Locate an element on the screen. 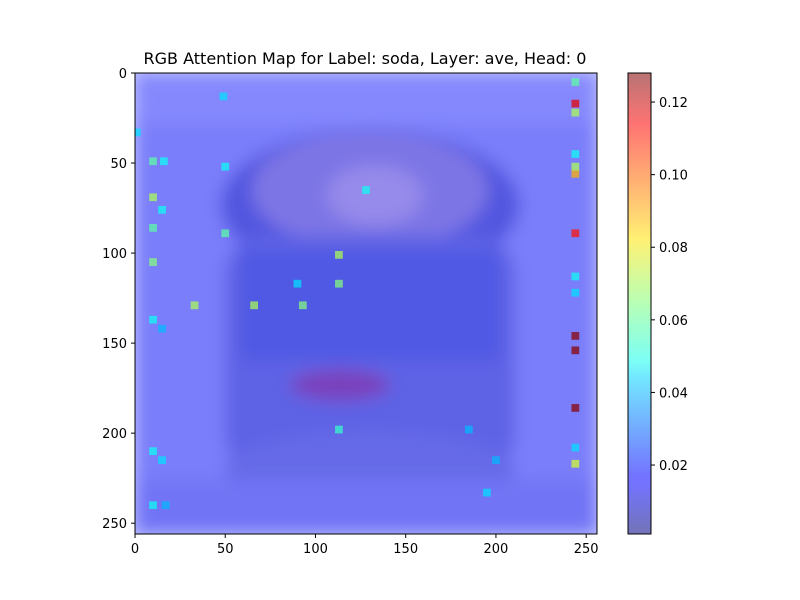  colorbar-tick-label: 0.04 is located at coordinates (673, 393).